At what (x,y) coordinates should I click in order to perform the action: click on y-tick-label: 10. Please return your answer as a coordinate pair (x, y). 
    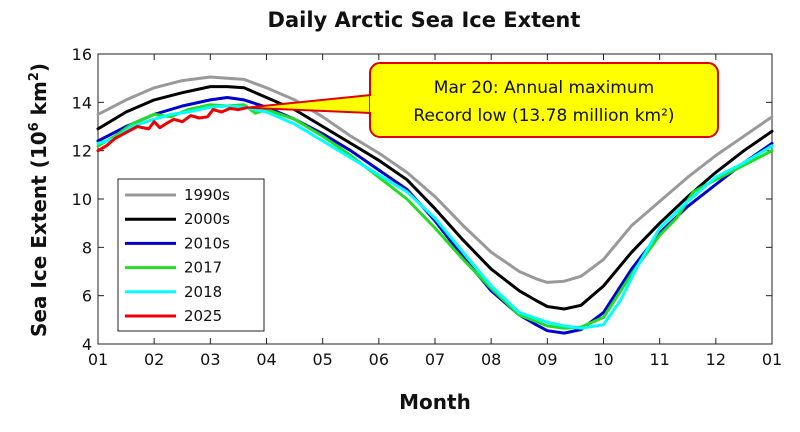
    Looking at the image, I should click on (82, 199).